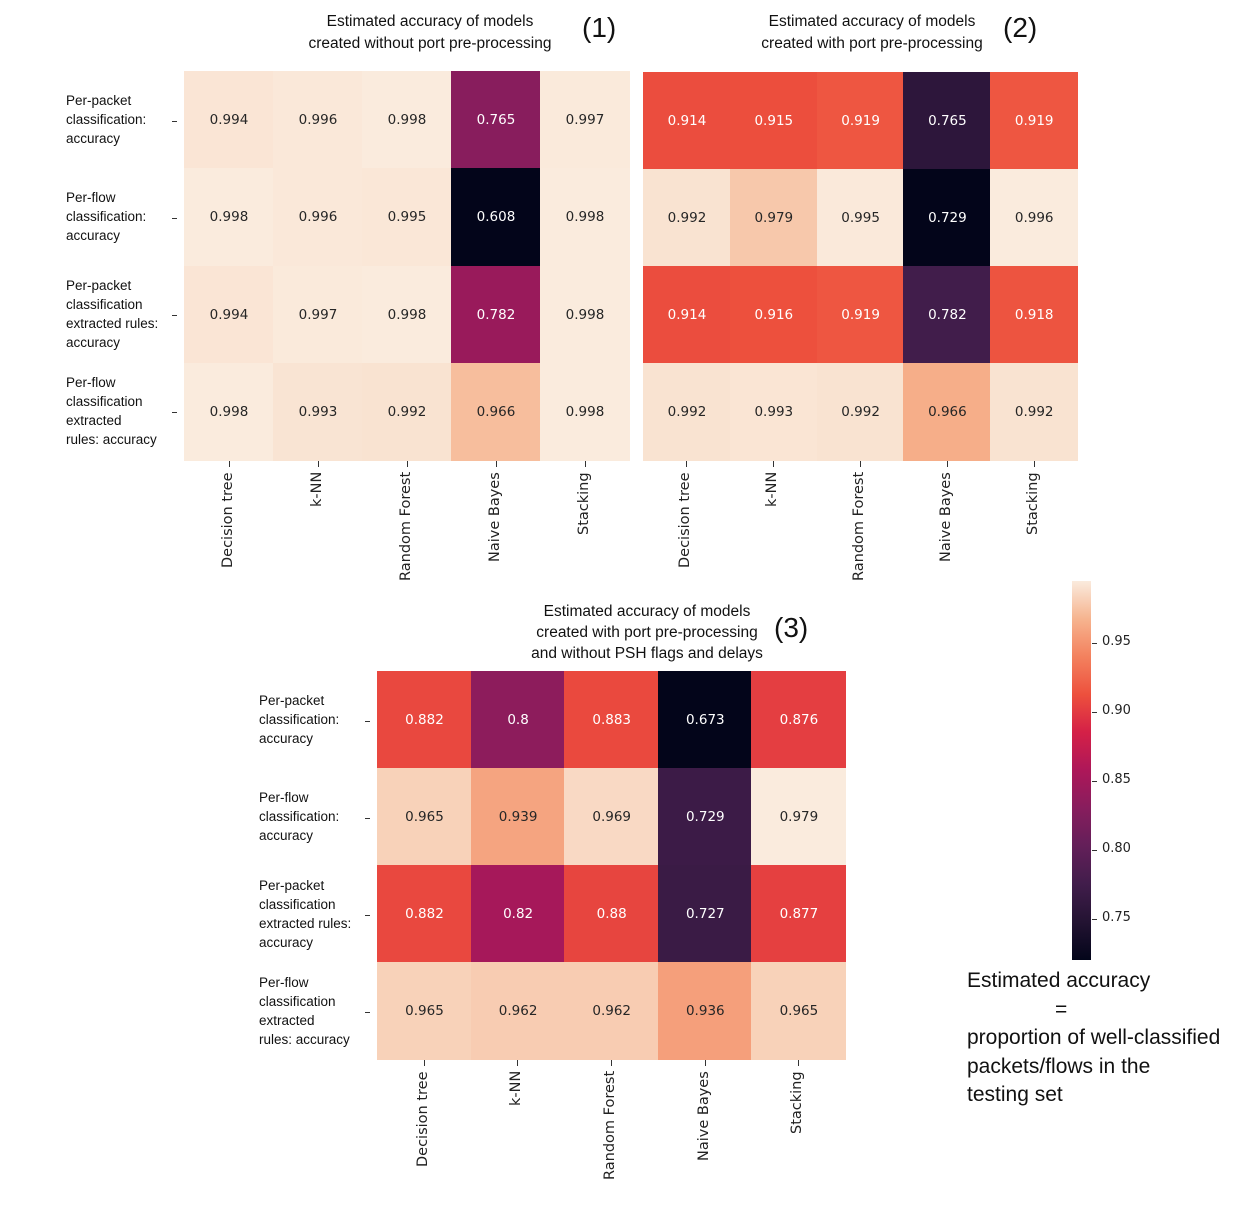  What do you see at coordinates (304, 1039) in the screenshot?
I see `y-tick-label-line: rules: accuracy` at bounding box center [304, 1039].